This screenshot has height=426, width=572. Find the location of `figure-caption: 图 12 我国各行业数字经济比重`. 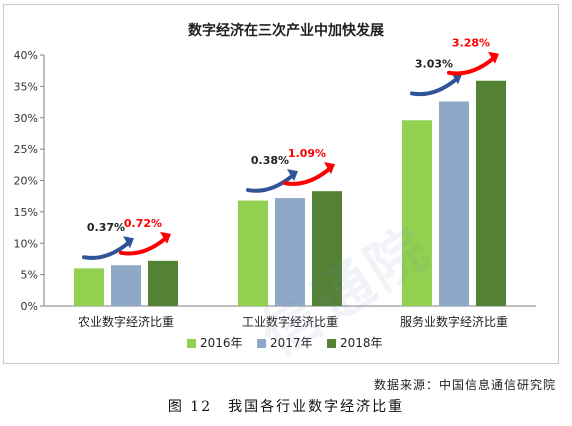

figure-caption: 图 12 我国各行业数字经济比重 is located at coordinates (286, 407).